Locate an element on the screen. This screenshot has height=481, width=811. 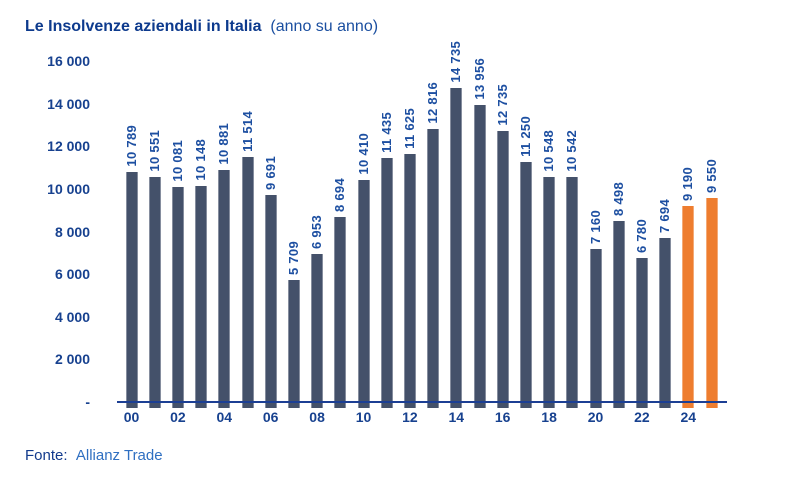
bar-value-label: 13 956 is located at coordinates (479, 79).